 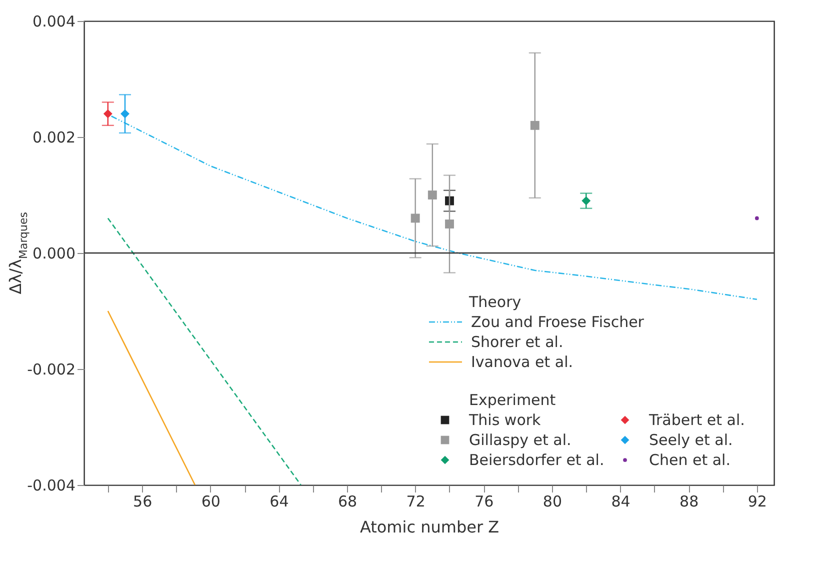 What do you see at coordinates (536, 460) in the screenshot?
I see `legend-label: Beiersdorfer et al.` at bounding box center [536, 460].